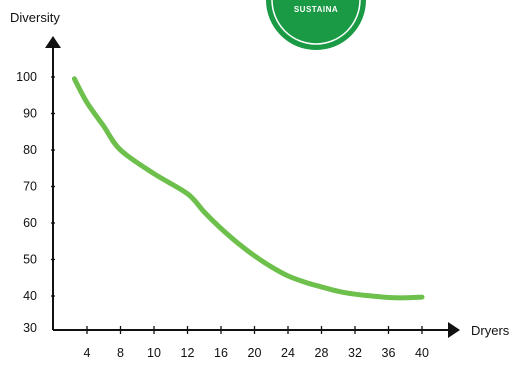 This screenshot has width=521, height=365. I want to click on x-axis-arrow, so click(454, 330).